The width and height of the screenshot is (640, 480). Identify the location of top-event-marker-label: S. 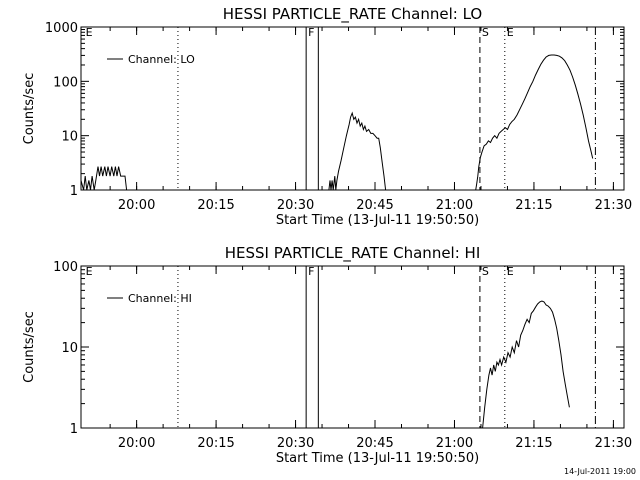
(485, 32).